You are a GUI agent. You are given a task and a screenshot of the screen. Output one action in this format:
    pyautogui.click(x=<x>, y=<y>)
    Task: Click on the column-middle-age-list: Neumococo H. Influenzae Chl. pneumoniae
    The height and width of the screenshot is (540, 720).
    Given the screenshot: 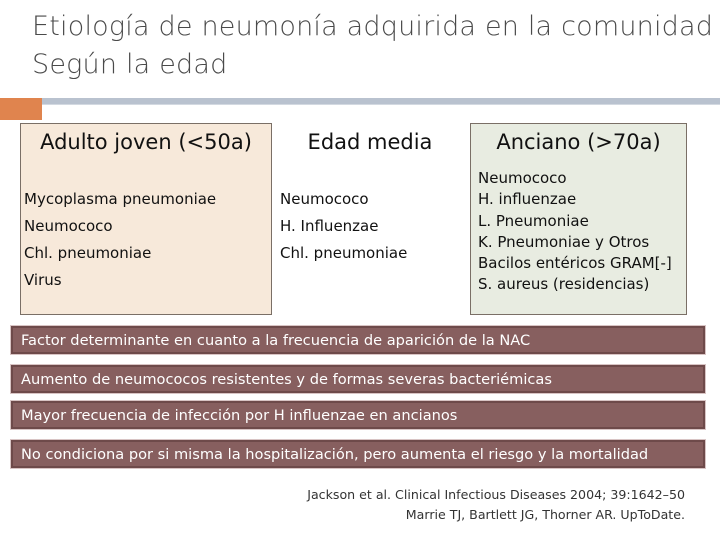 What is the action you would take?
    pyautogui.click(x=343, y=226)
    